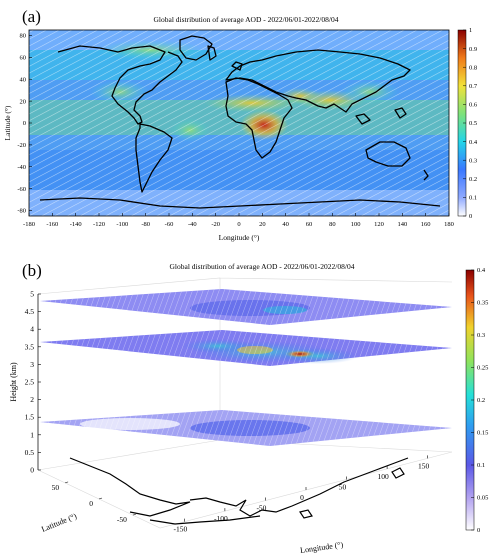  Describe the element at coordinates (473, 198) in the screenshot. I see `panel-a-colorbar-tick-label: 0.1` at that location.